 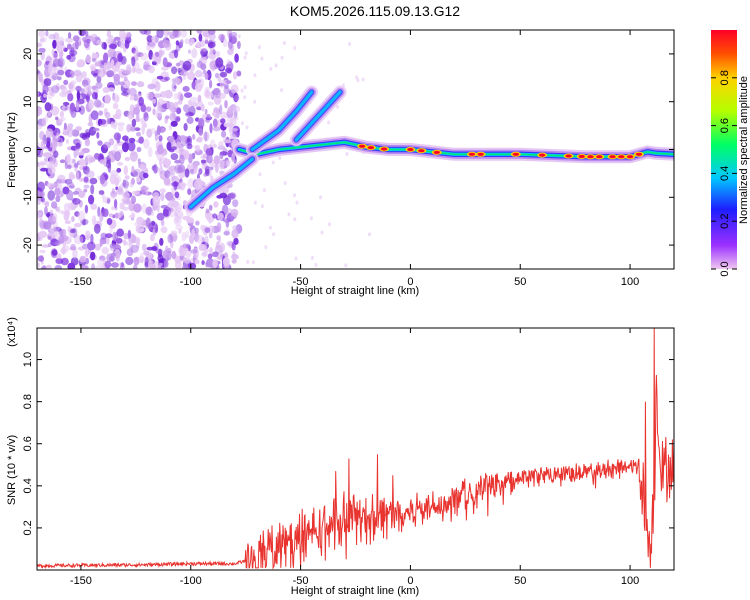 What do you see at coordinates (81, 282) in the screenshot?
I see `x-tick-label: -150` at bounding box center [81, 282].